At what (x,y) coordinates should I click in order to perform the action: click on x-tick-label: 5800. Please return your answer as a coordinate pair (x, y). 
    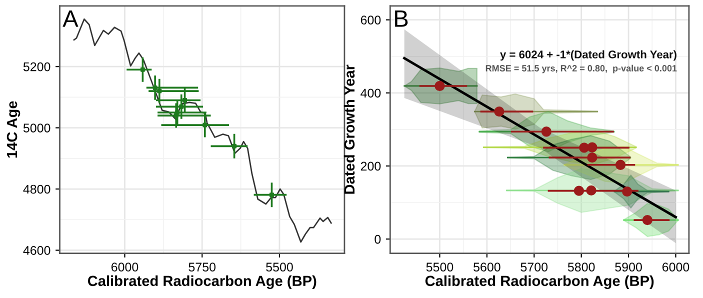
    Looking at the image, I should click on (581, 267).